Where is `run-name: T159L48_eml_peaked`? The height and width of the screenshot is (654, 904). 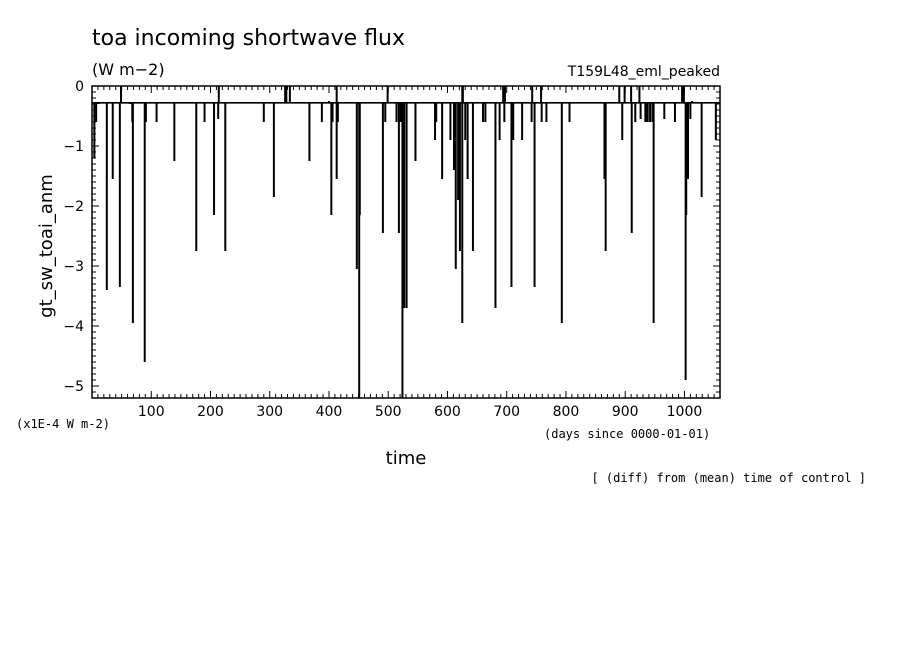
run-name: T159L48_eml_peaked is located at coordinates (643, 72).